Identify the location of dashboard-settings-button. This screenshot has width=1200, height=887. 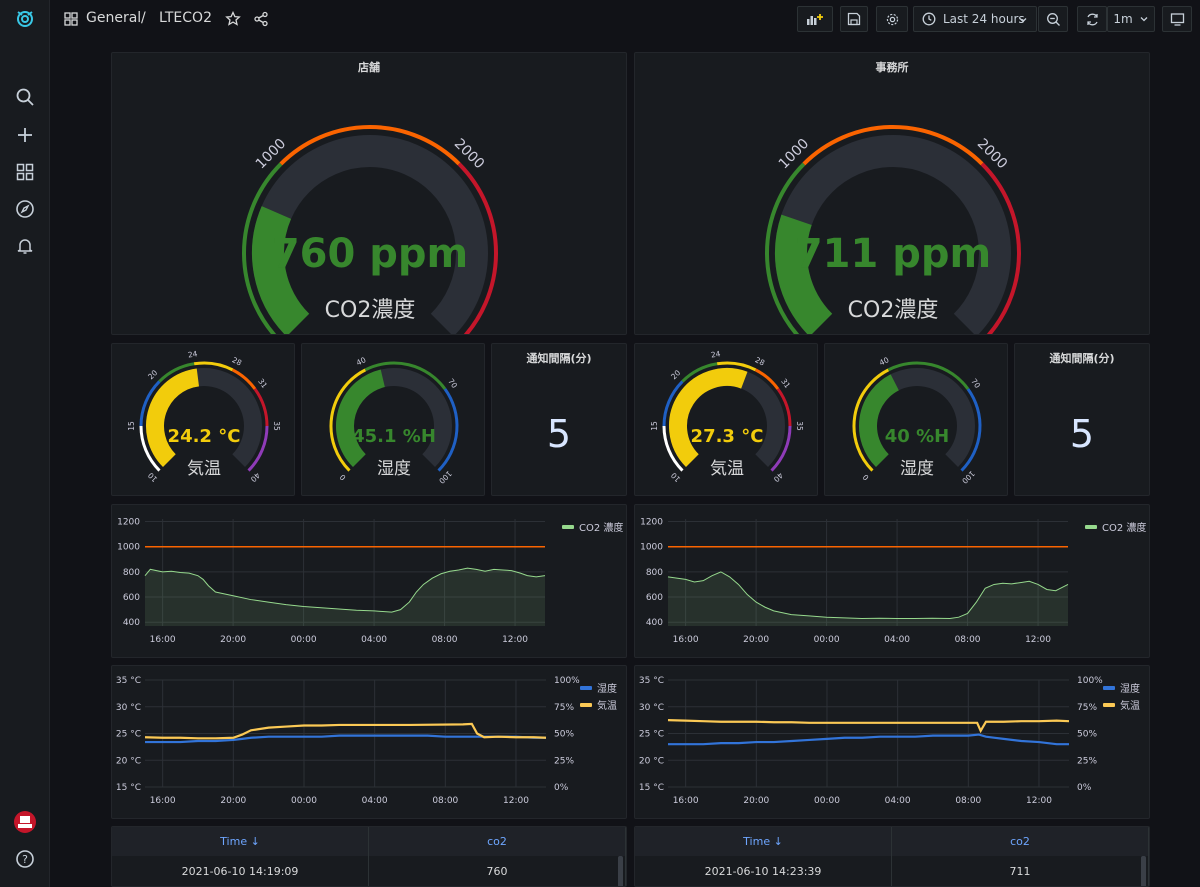
(892, 19).